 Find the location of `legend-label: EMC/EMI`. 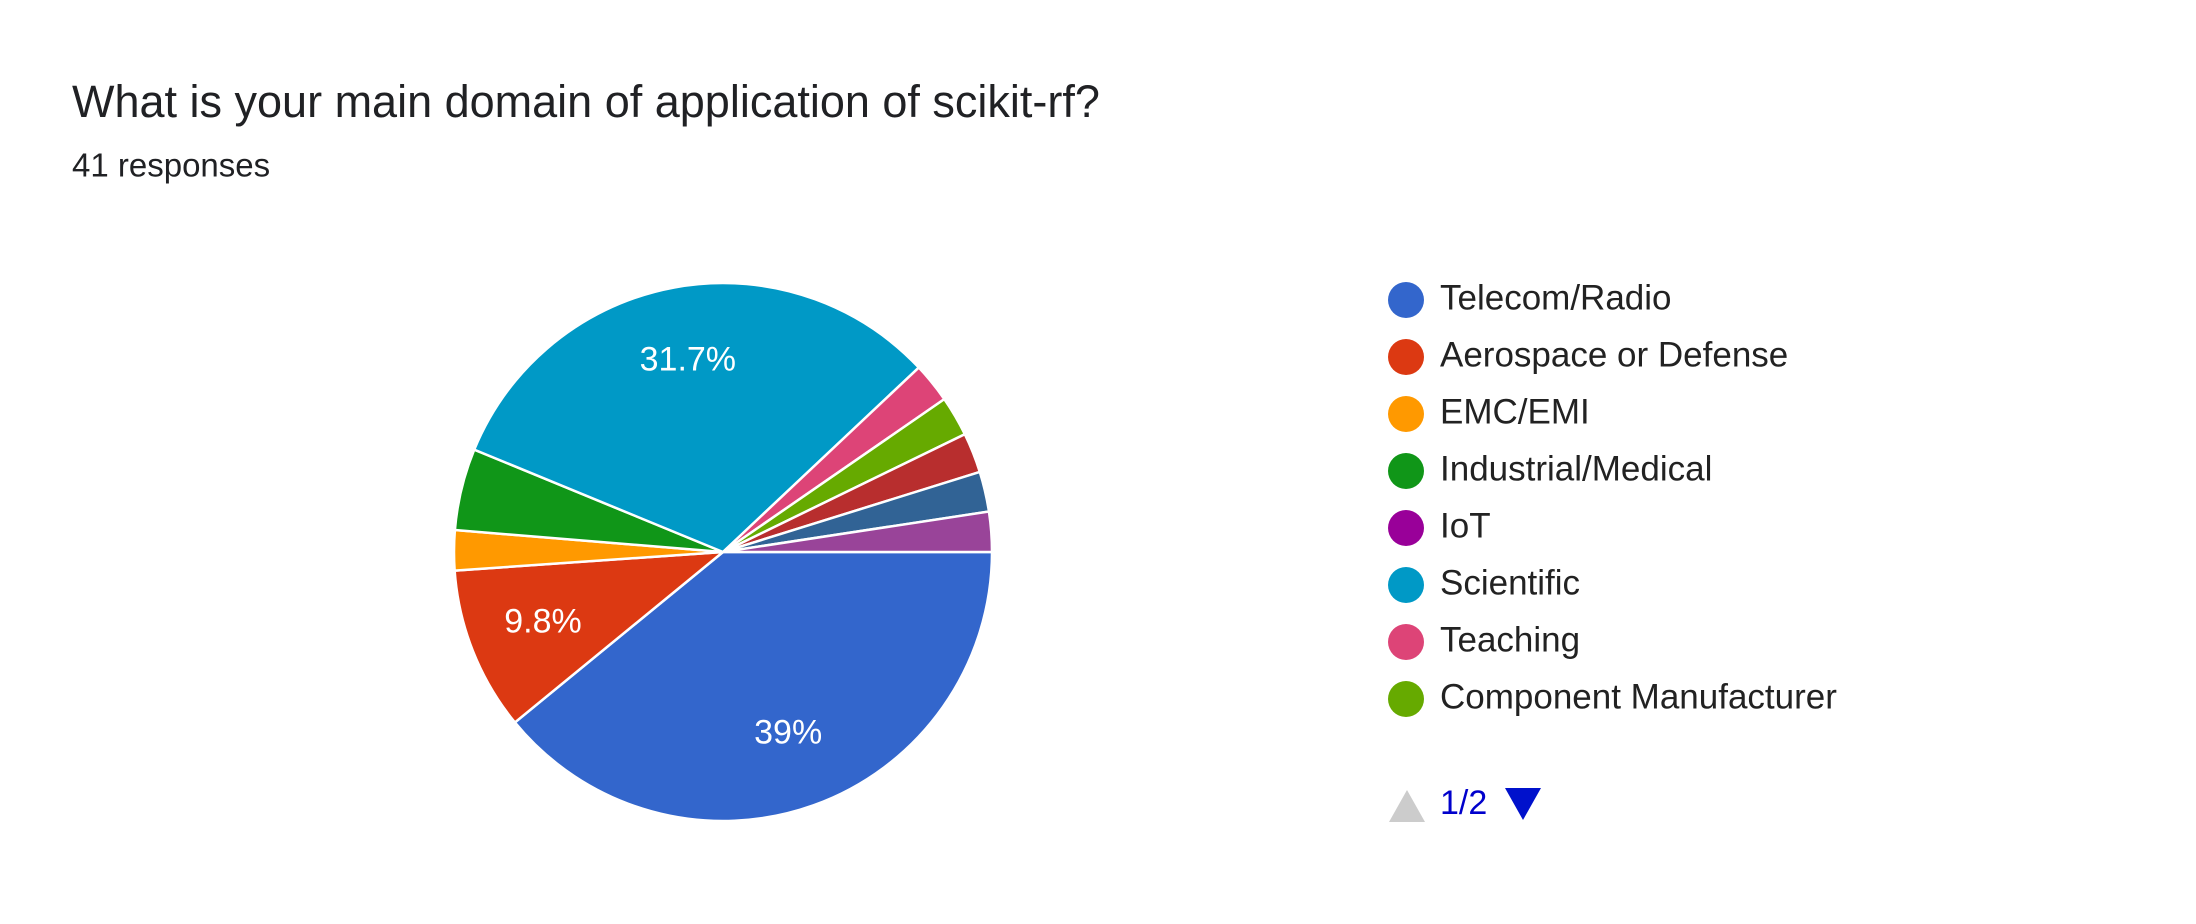

legend-label: EMC/EMI is located at coordinates (1515, 411).